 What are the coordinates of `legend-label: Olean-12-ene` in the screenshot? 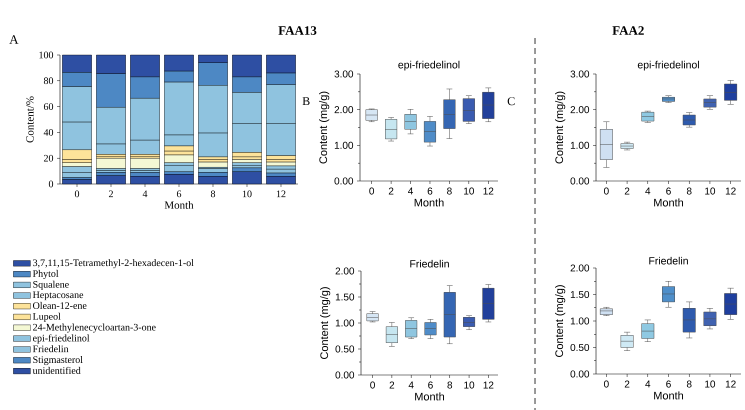 It's located at (59, 305).